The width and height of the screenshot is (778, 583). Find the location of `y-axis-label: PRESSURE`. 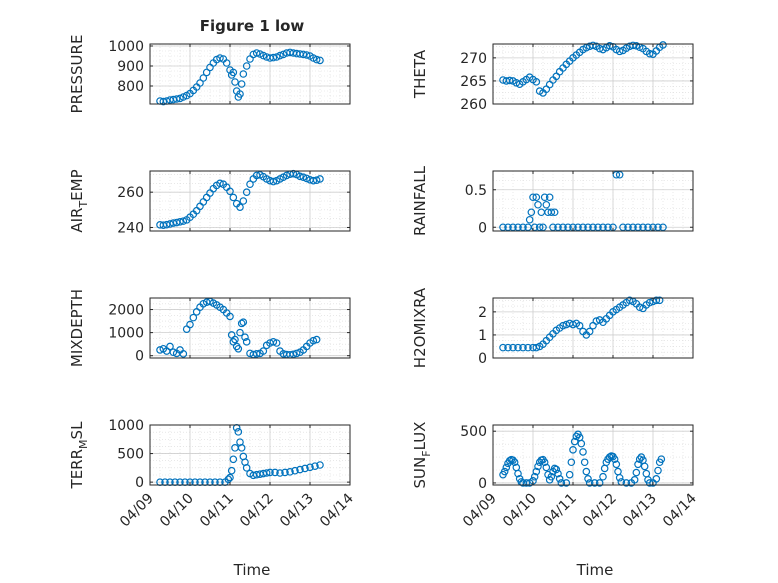

y-axis-label: PRESSURE is located at coordinates (77, 74).